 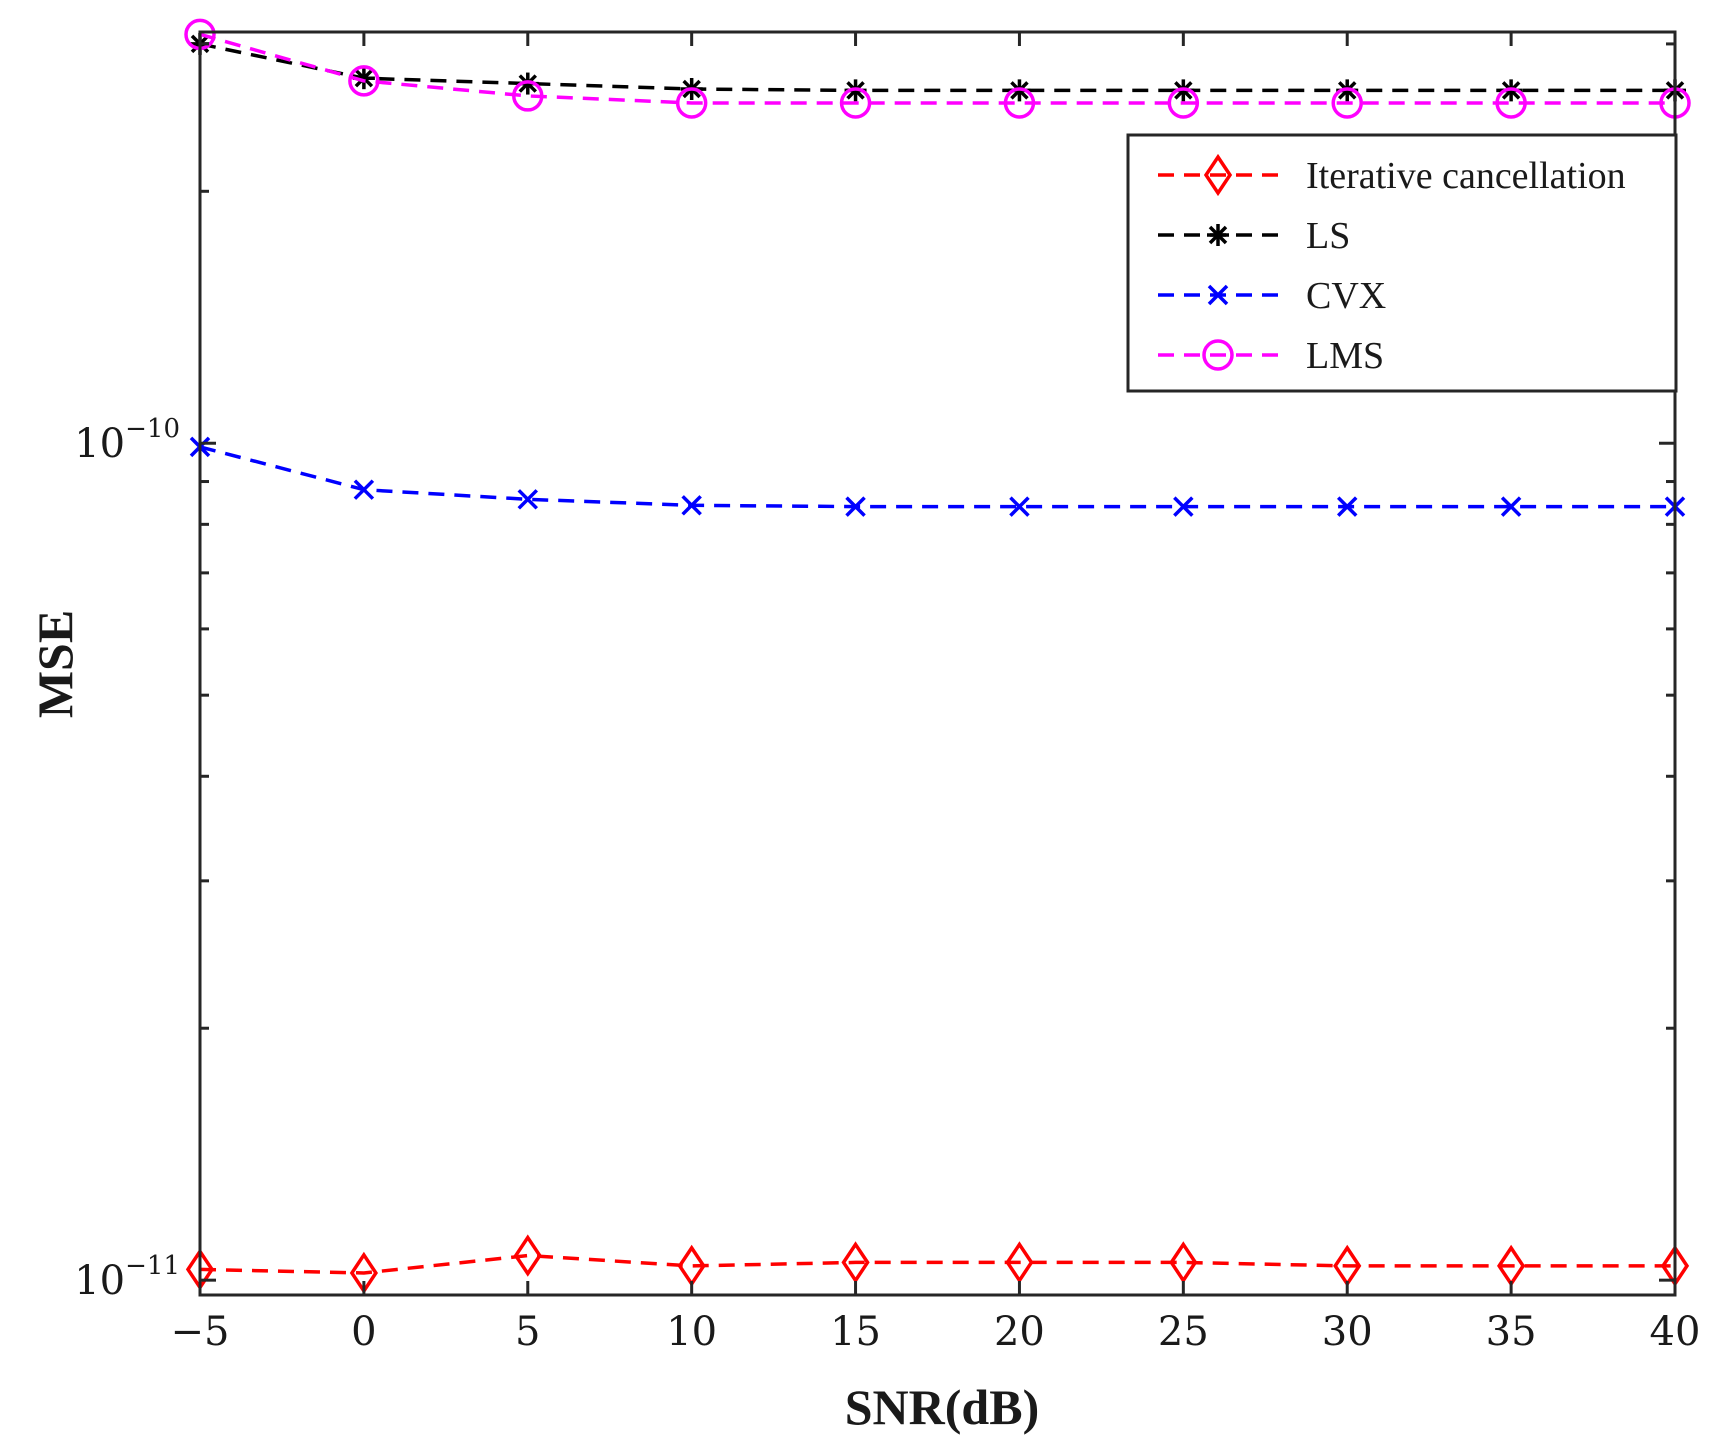 I want to click on series-2-point-4-stroke-b, so click(x=855, y=506).